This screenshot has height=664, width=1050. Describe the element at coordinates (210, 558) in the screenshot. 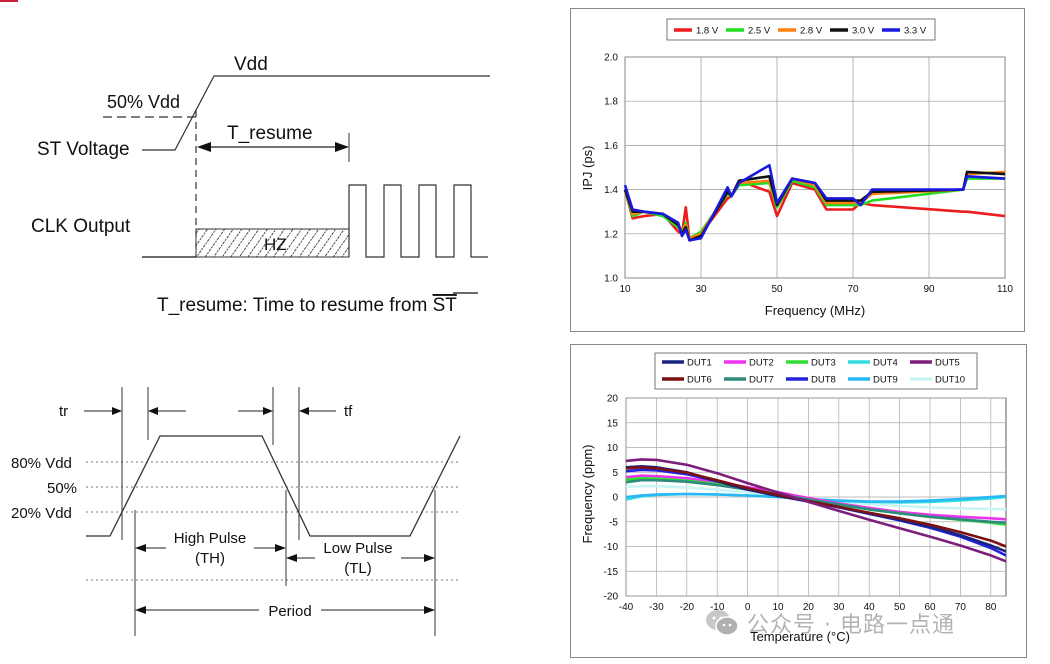

I see `th-label: (TH)` at that location.